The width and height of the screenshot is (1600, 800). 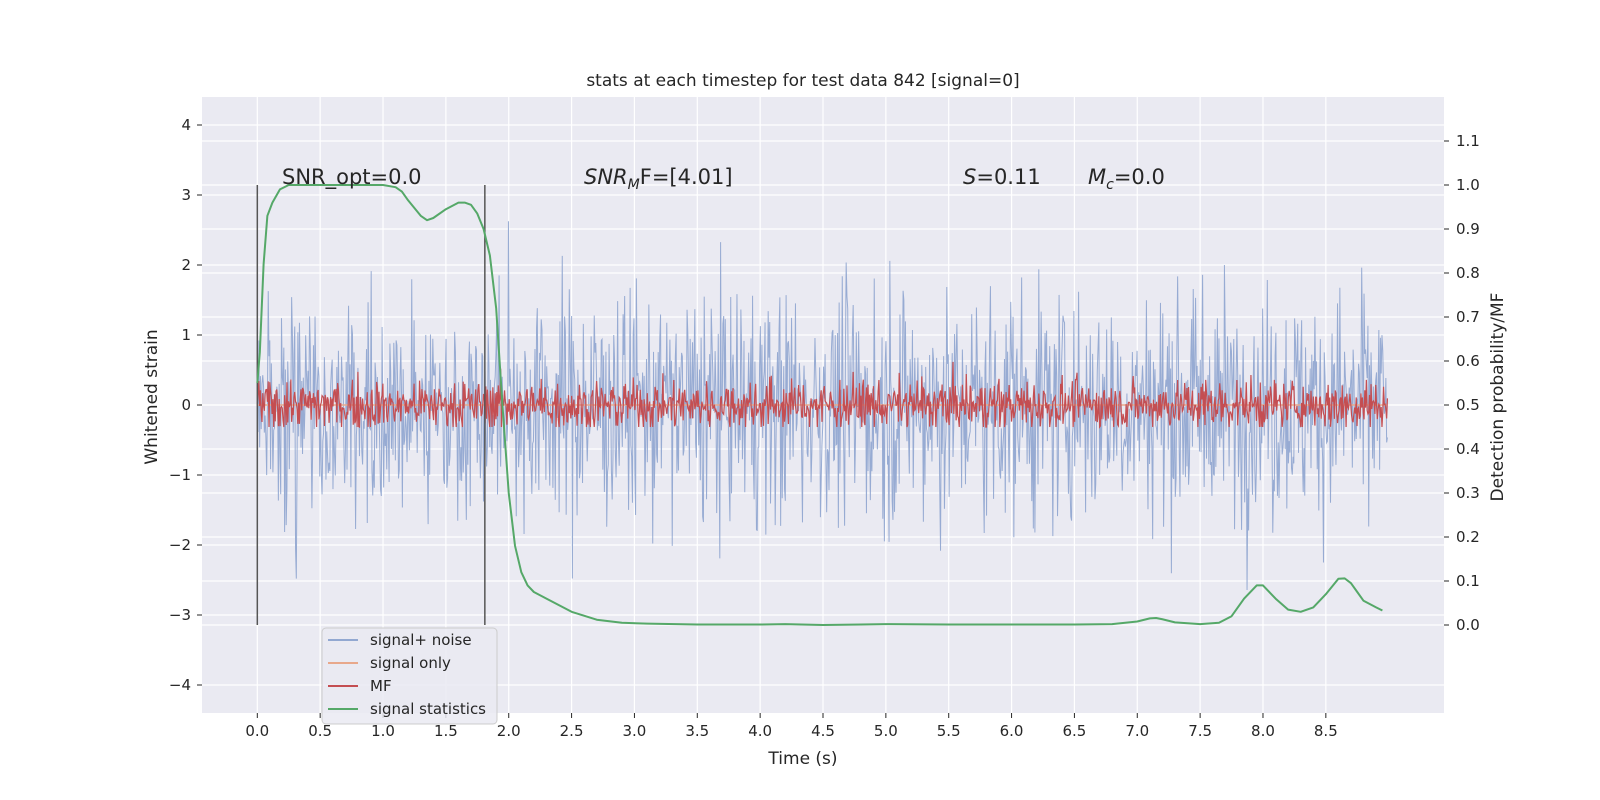 I want to click on s-main: S, so click(x=969, y=177).